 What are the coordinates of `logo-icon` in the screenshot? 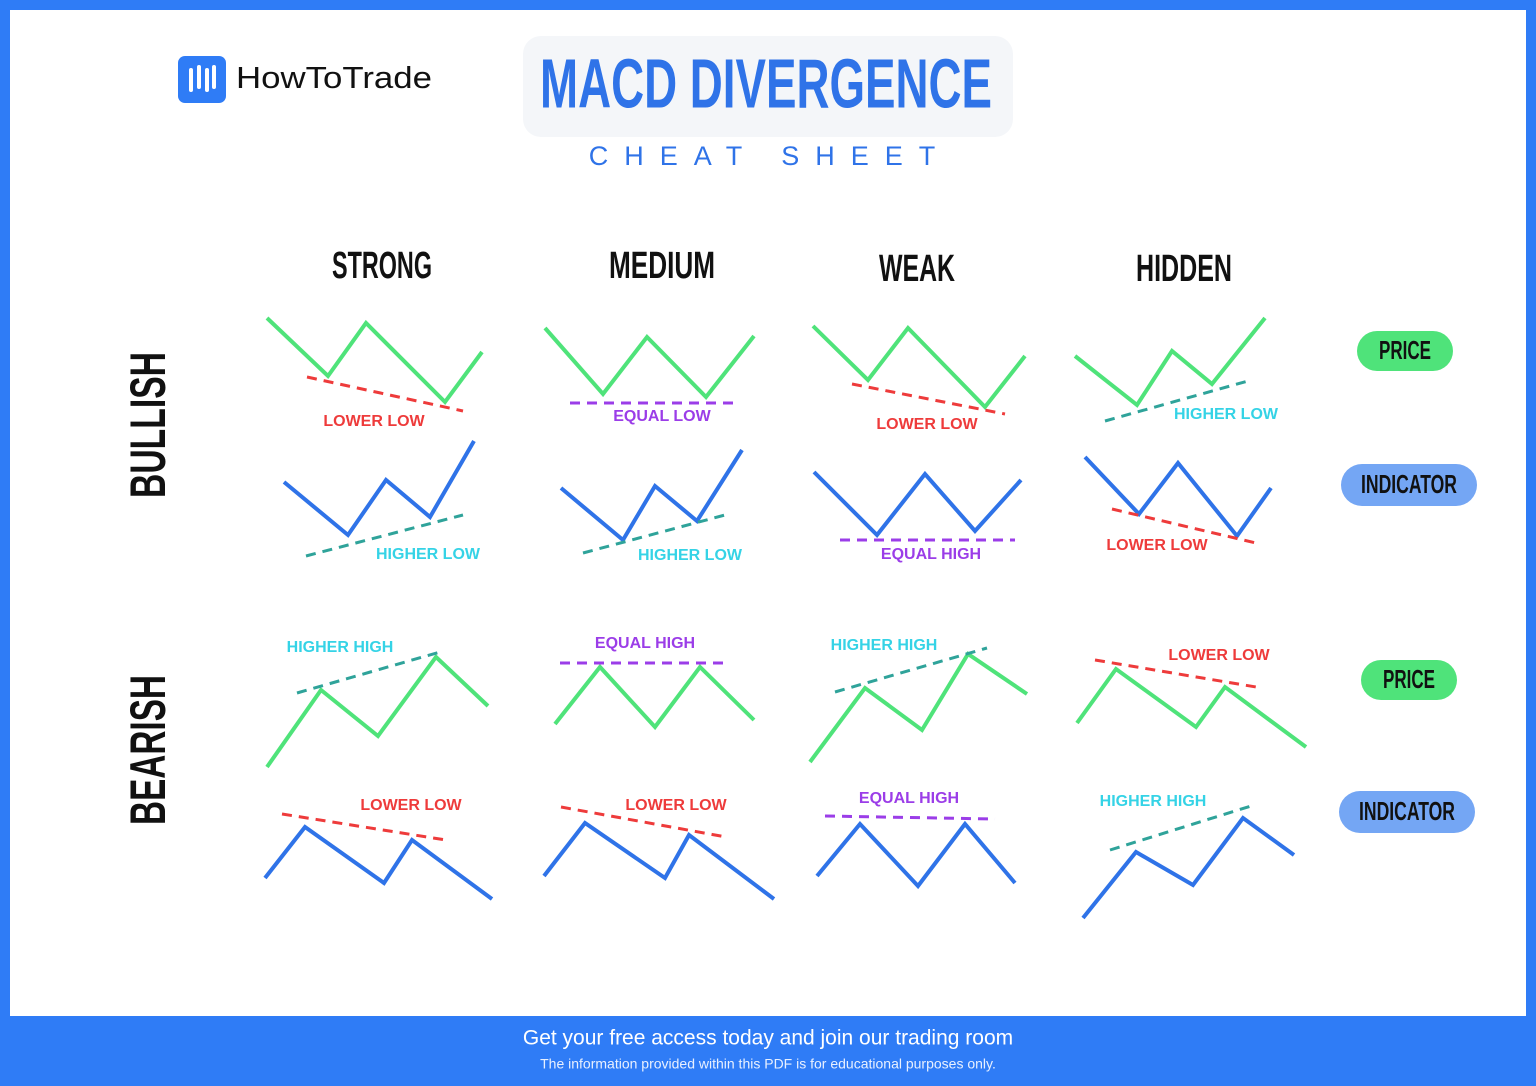 It's located at (202, 79).